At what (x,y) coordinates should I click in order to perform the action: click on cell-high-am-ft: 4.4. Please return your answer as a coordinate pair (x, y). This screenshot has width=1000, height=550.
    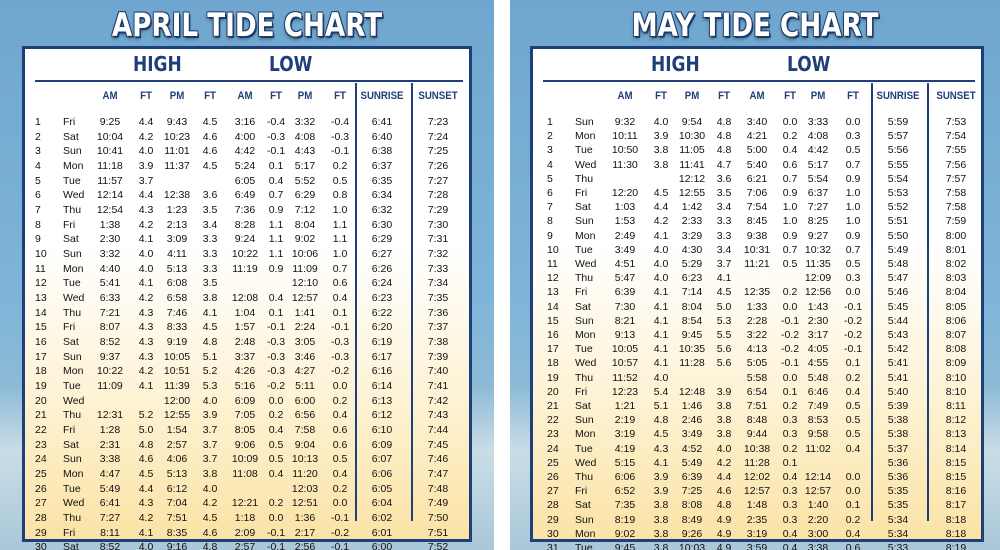
    Looking at the image, I should click on (661, 207).